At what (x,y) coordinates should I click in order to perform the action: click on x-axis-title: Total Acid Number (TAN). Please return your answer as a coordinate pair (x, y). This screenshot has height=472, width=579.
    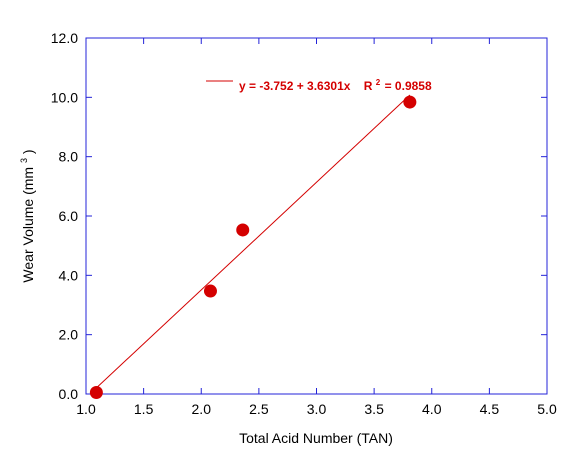
    Looking at the image, I should click on (316, 438).